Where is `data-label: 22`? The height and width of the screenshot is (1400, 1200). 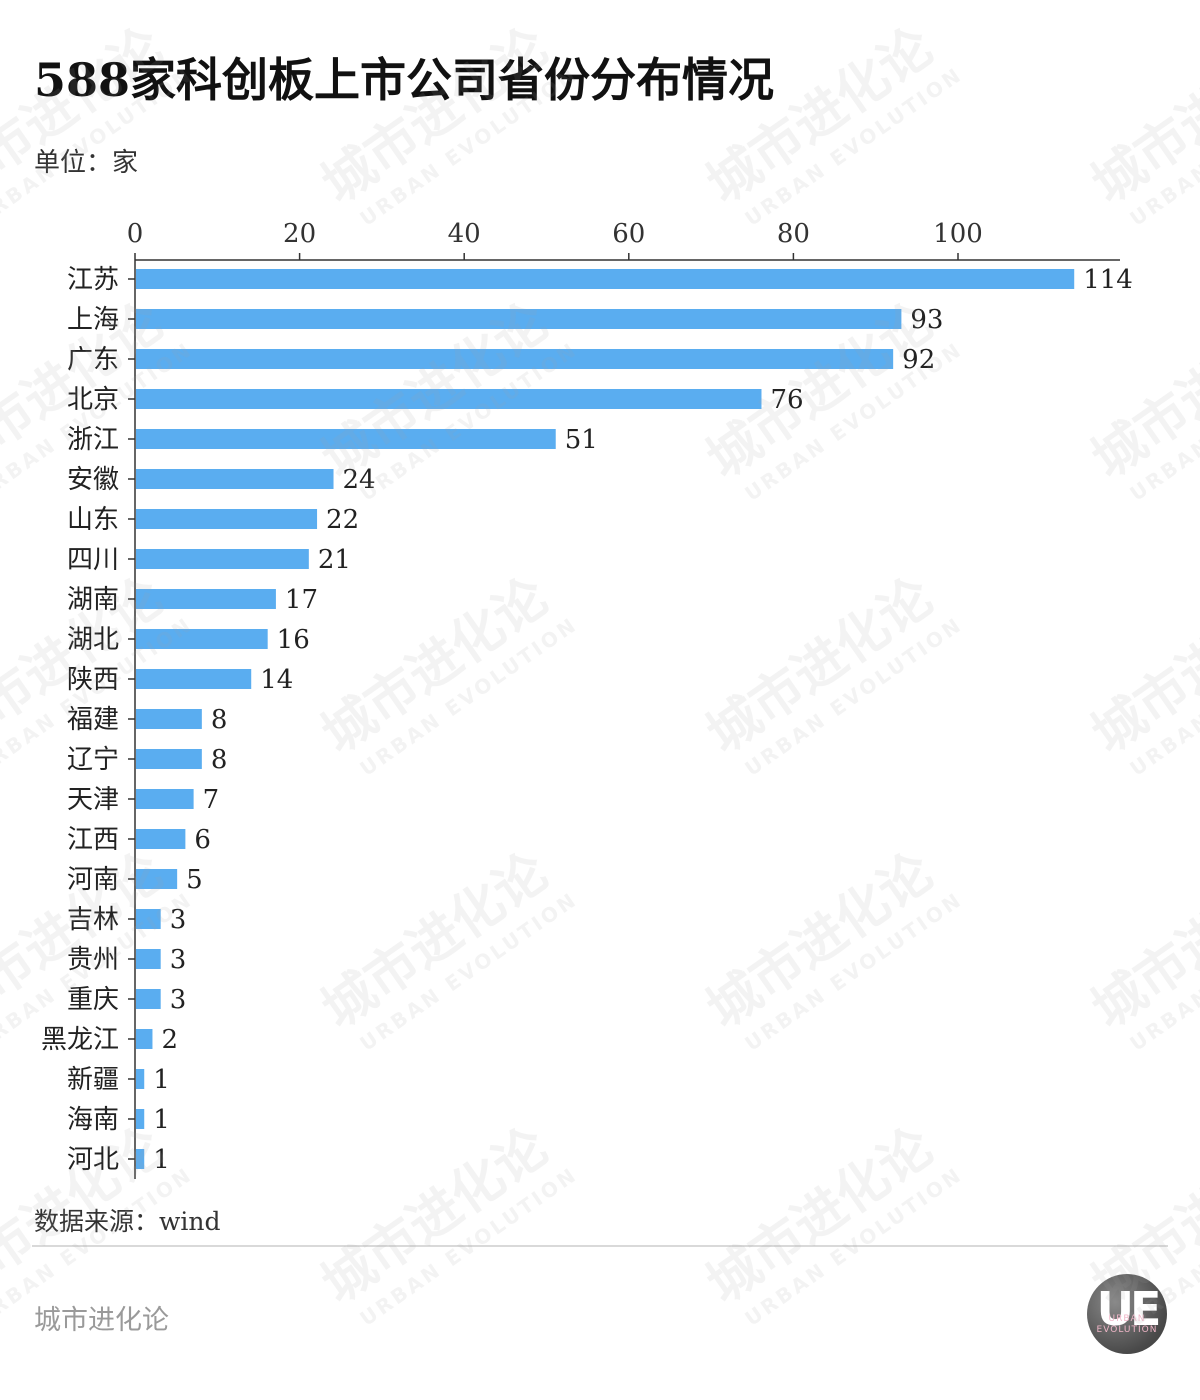 data-label: 22 is located at coordinates (342, 520).